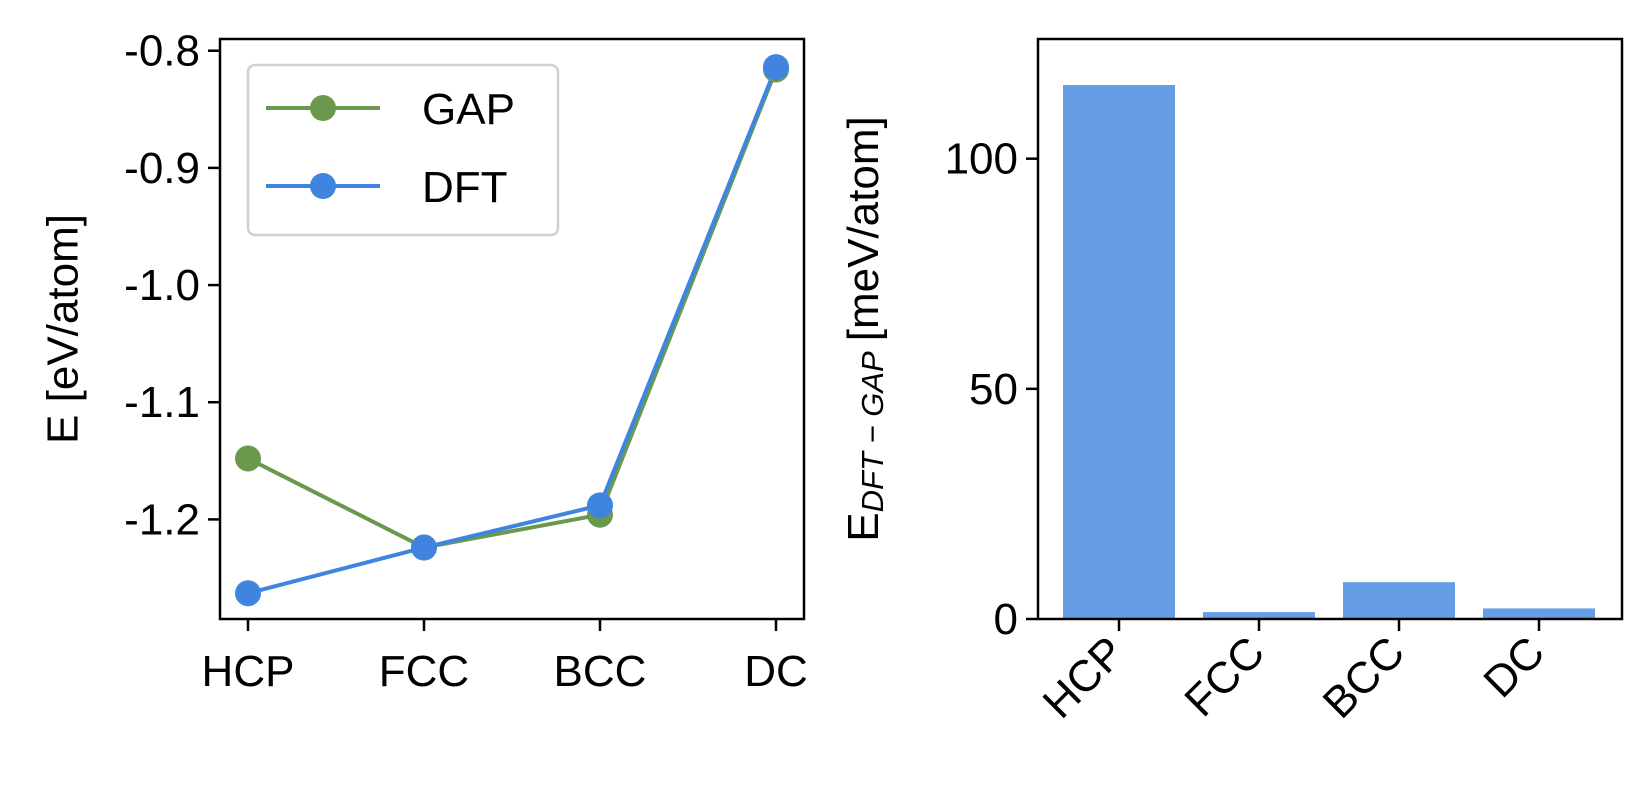  Describe the element at coordinates (248, 593) in the screenshot. I see `point-dft-hcp` at that location.